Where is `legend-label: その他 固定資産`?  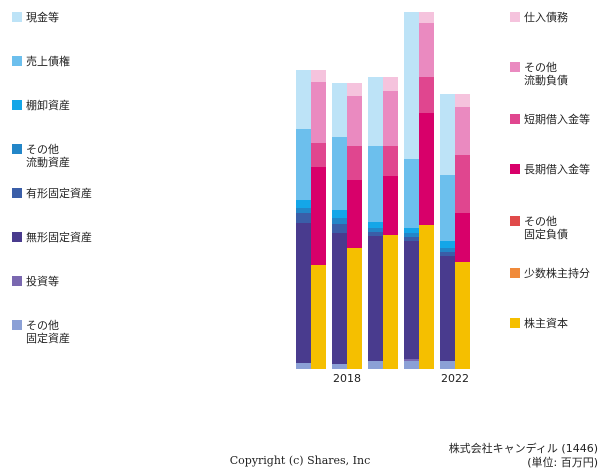 legend-label: その他 固定資産 is located at coordinates (48, 332).